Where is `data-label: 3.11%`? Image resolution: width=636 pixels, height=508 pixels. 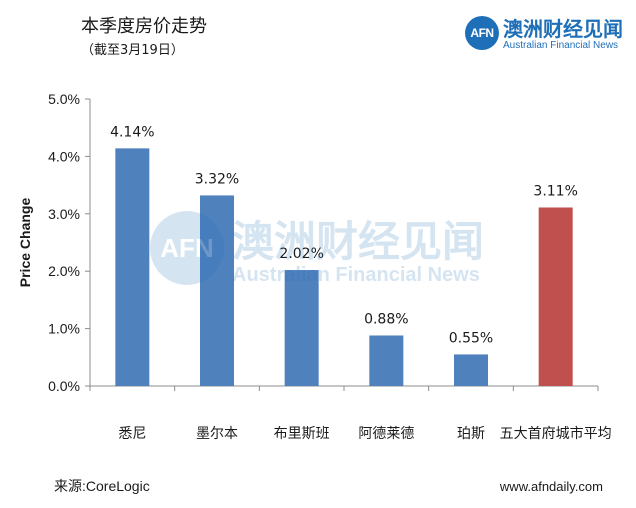 data-label: 3.11% is located at coordinates (555, 191).